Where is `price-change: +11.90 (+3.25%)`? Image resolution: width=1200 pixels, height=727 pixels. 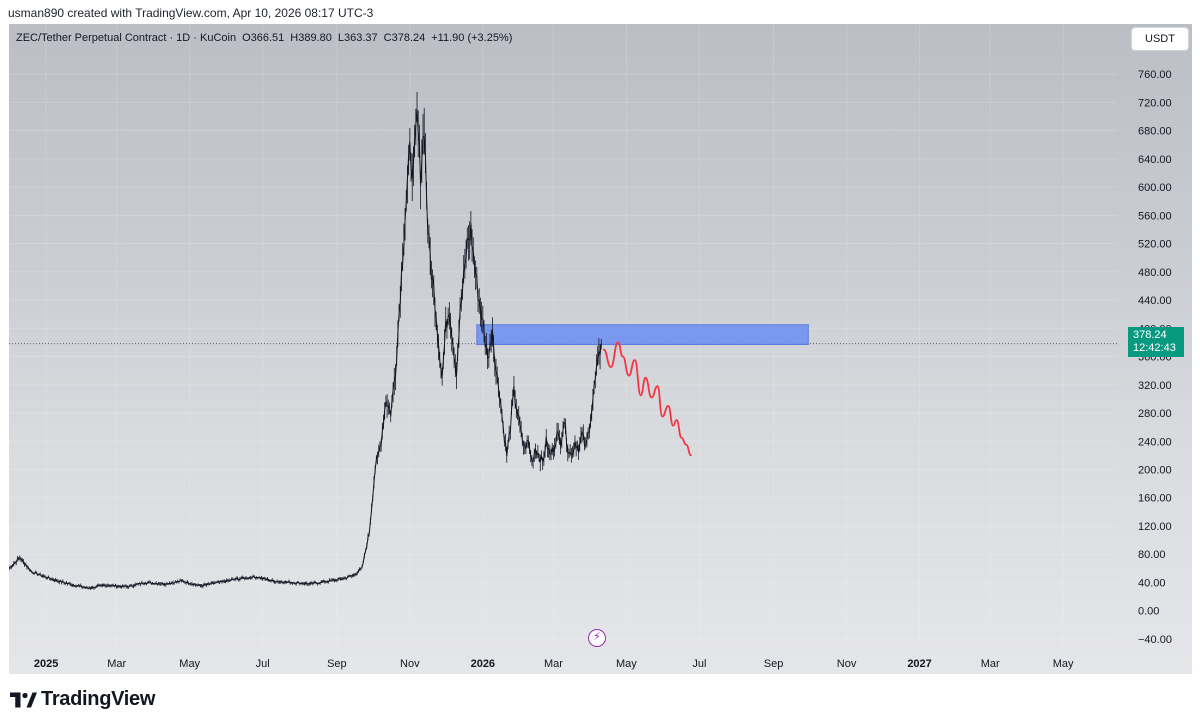
price-change: +11.90 (+3.25%) is located at coordinates (472, 38).